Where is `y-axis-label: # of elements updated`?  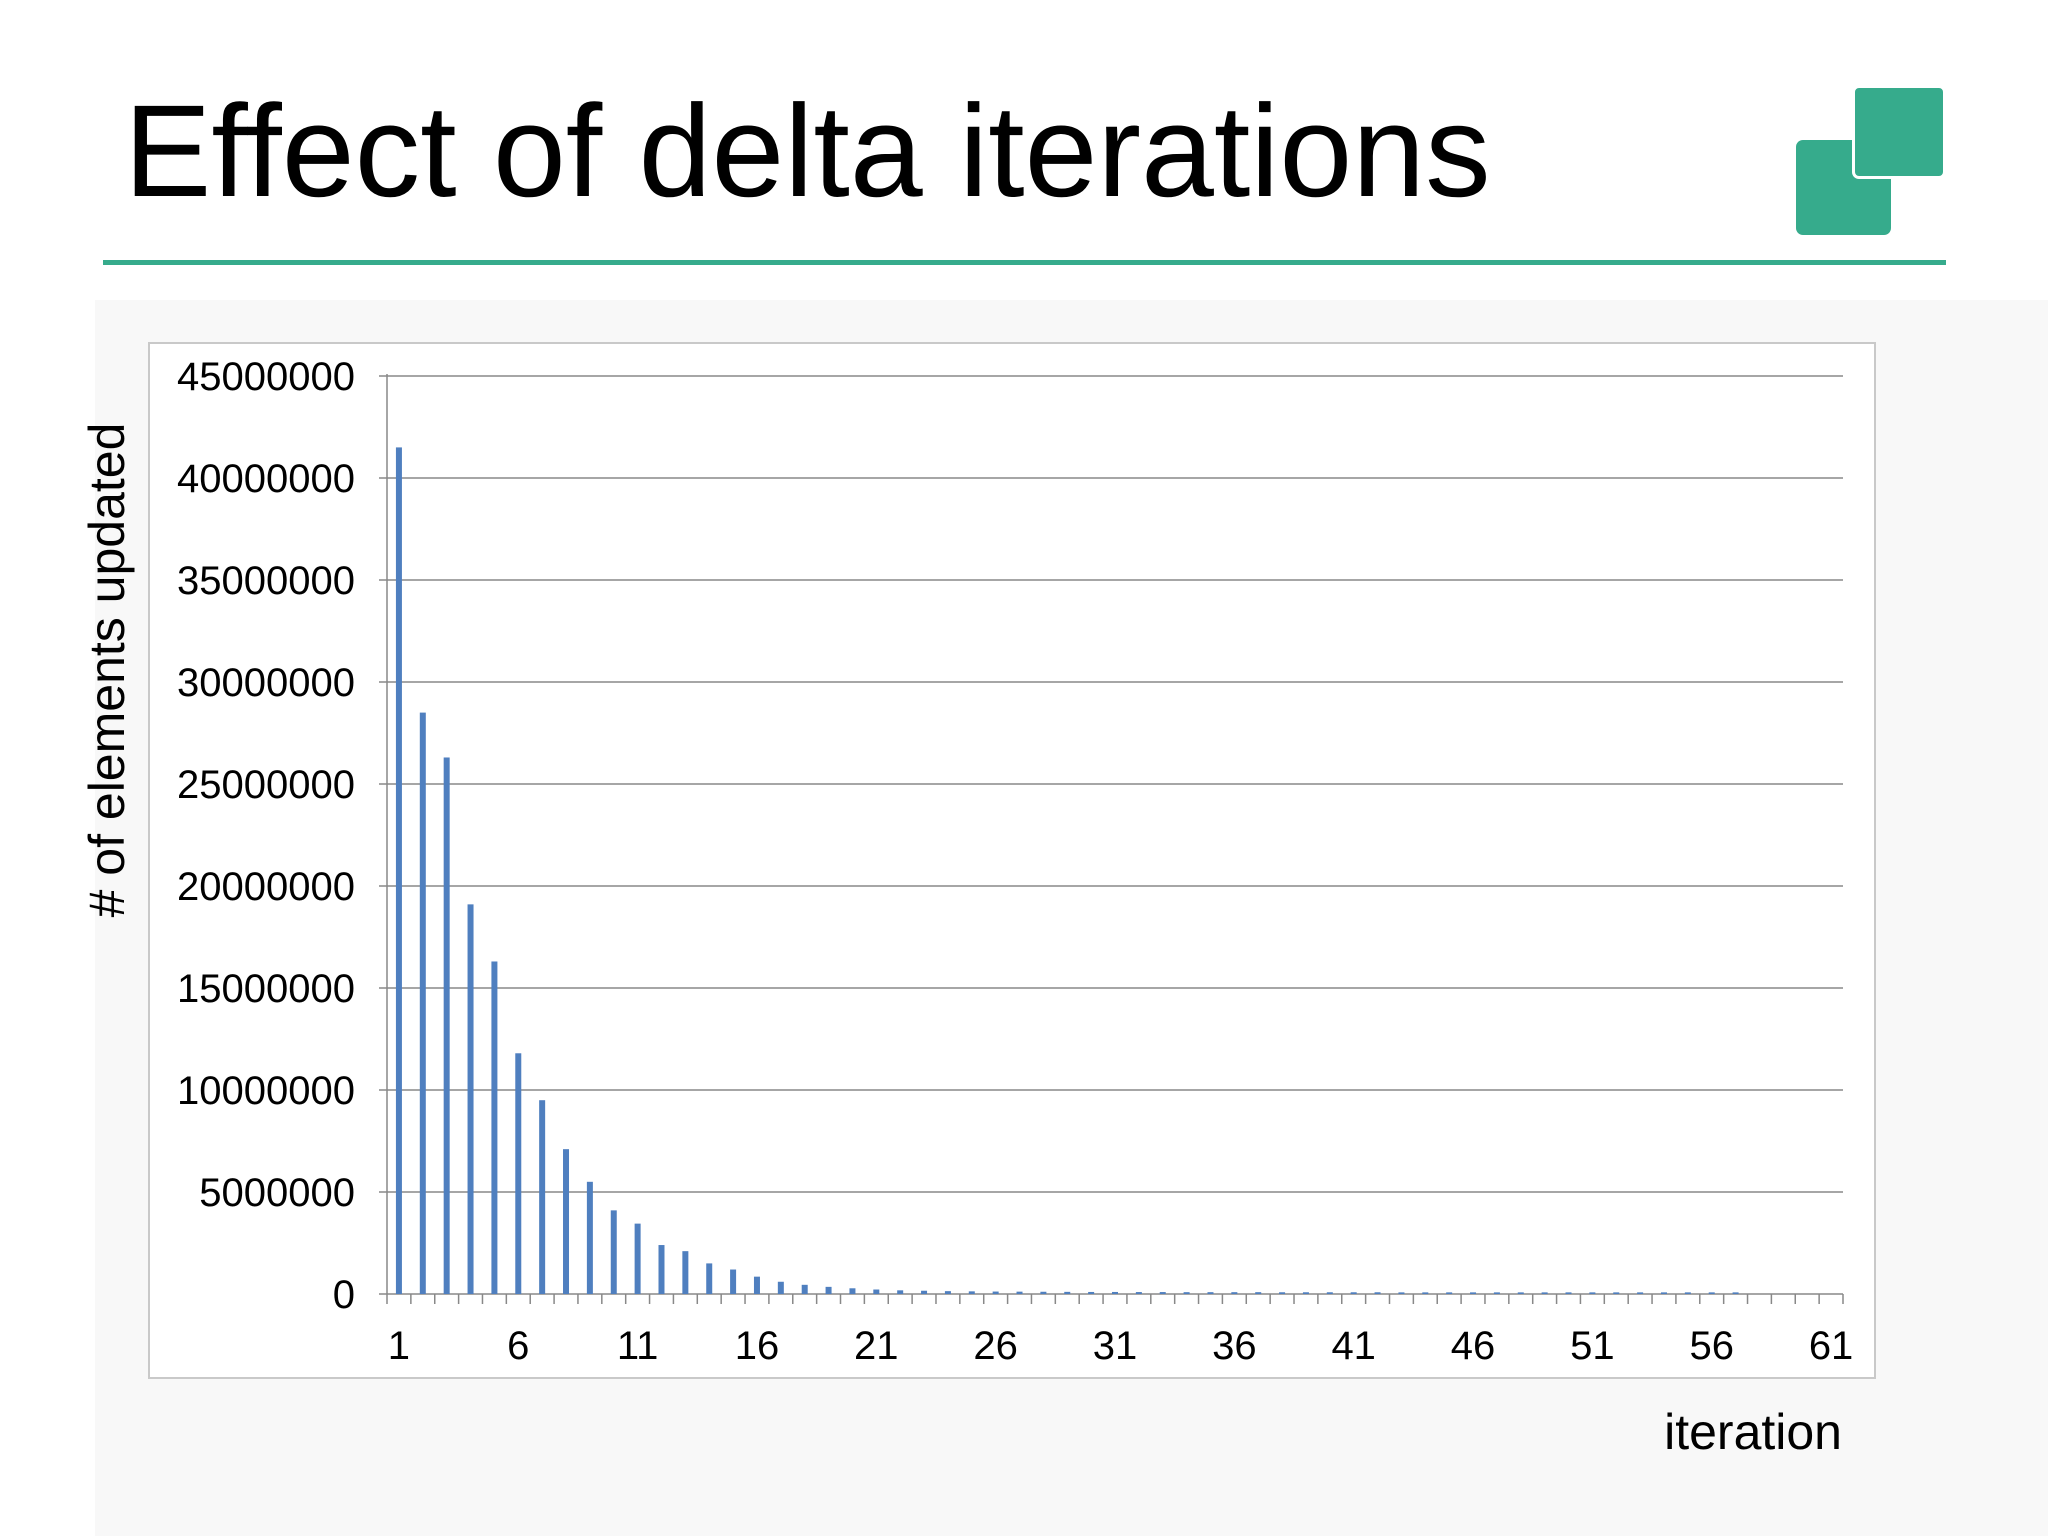
y-axis-label: # of elements updated is located at coordinates (107, 670).